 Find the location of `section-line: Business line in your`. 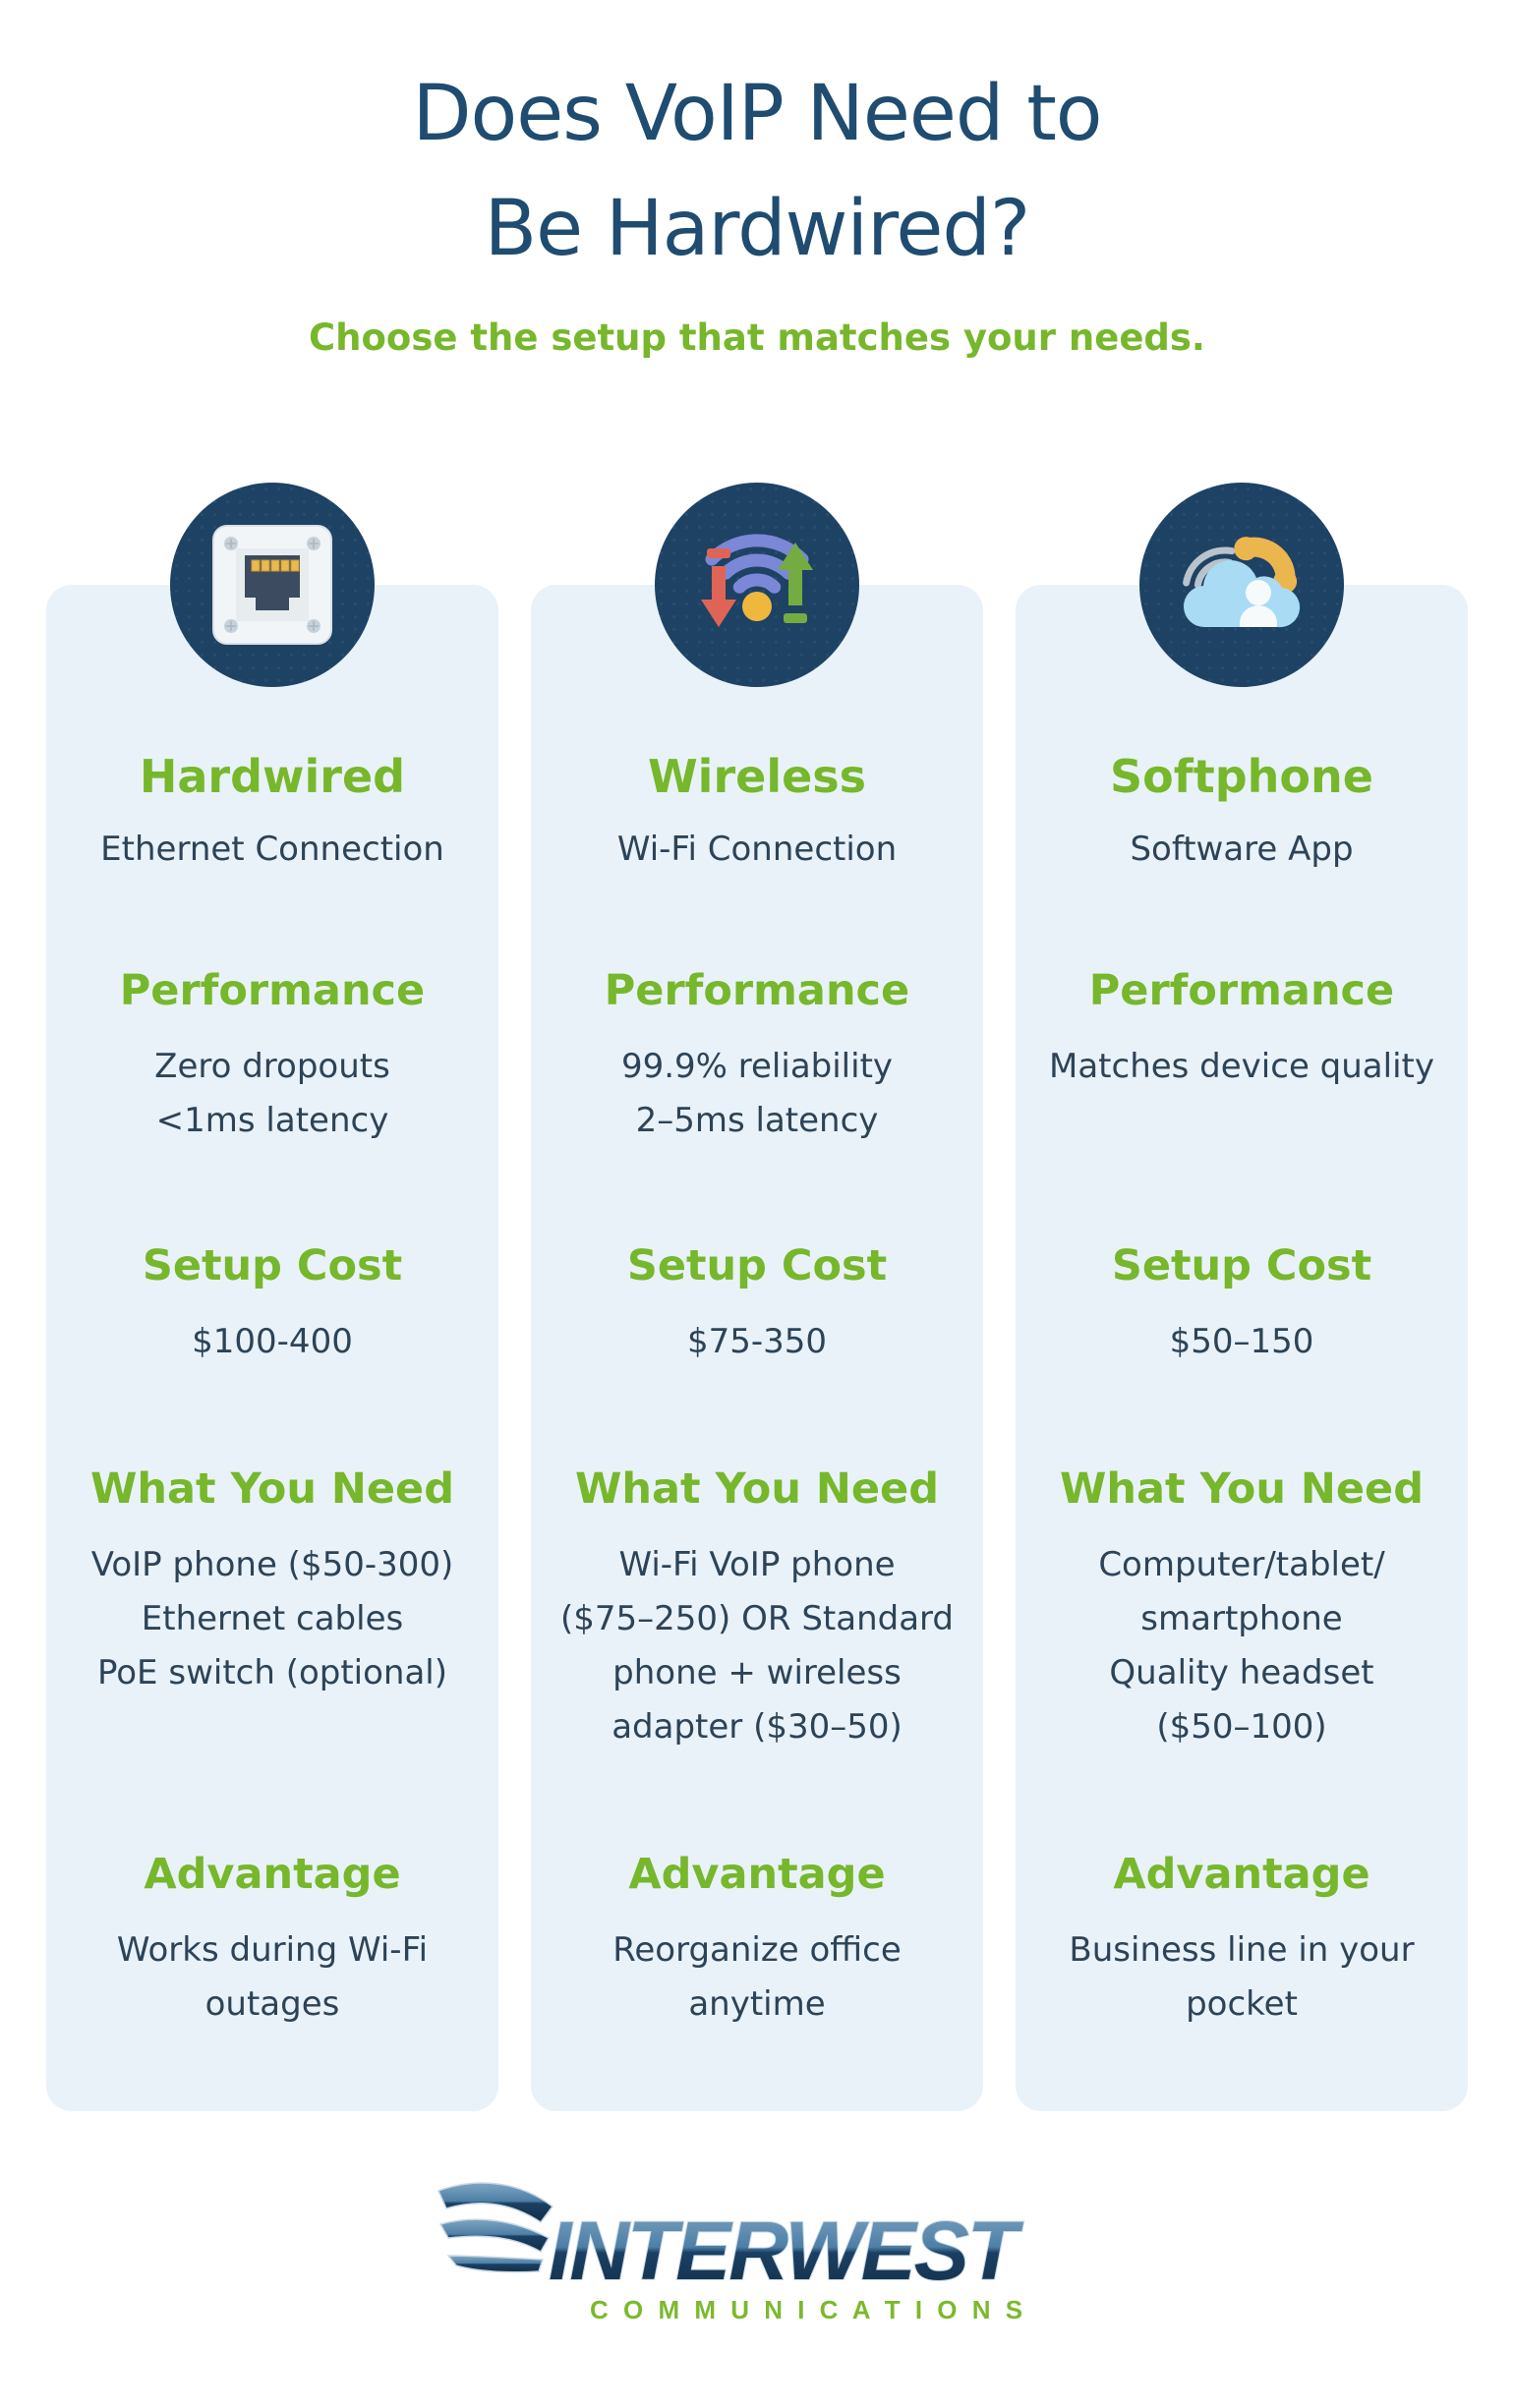

section-line: Business line in your is located at coordinates (1242, 1950).